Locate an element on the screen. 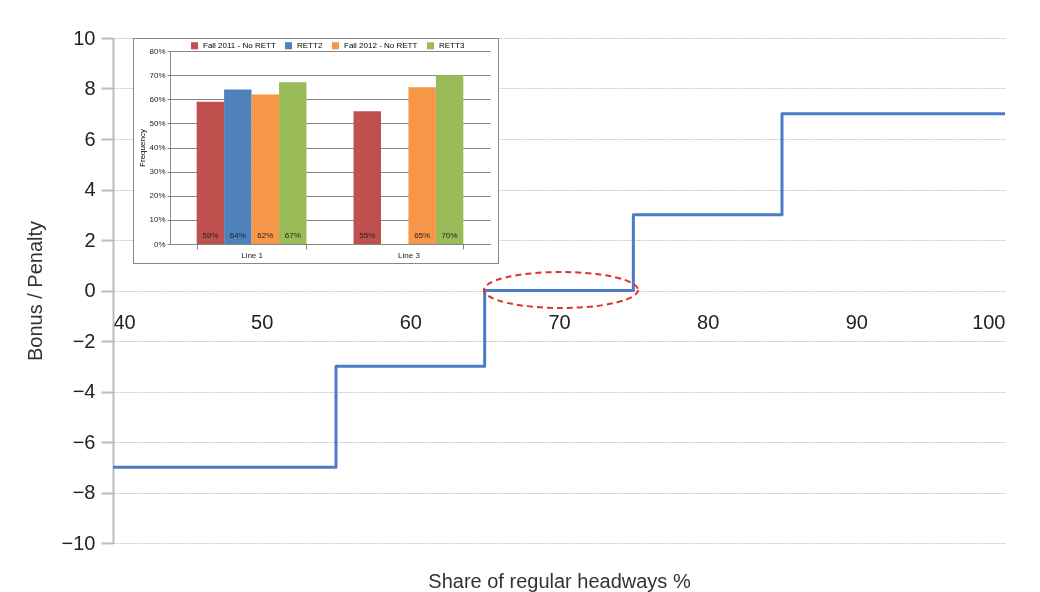 This screenshot has height=592, width=1040. y-tick-label: 4 is located at coordinates (90, 189).